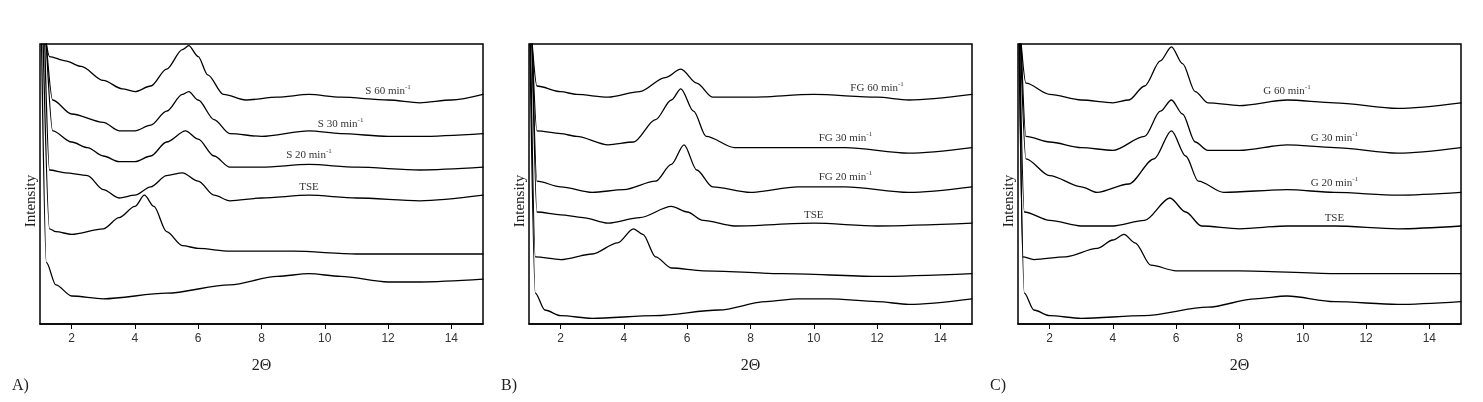  What do you see at coordinates (509, 384) in the screenshot?
I see `text: B)` at bounding box center [509, 384].